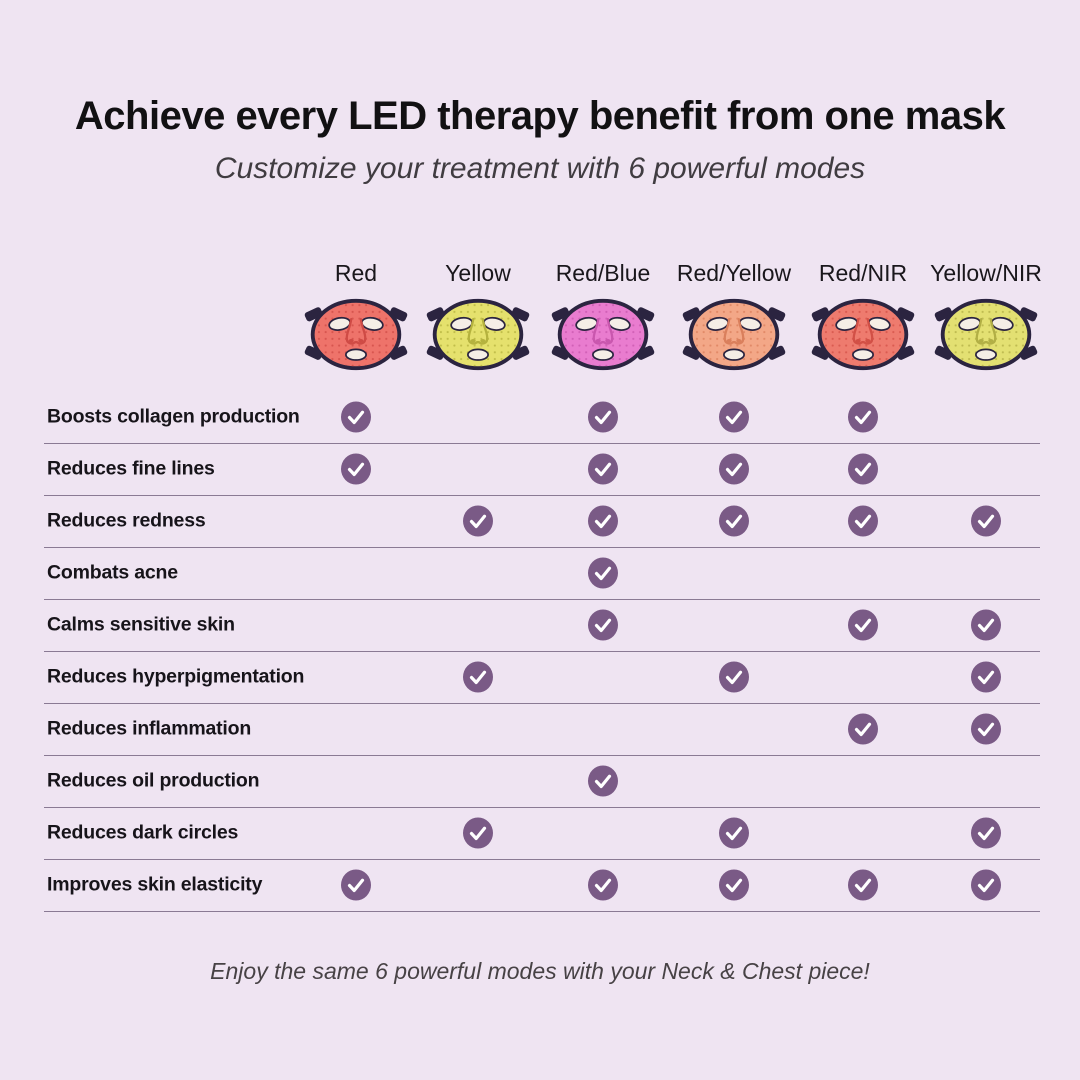 The height and width of the screenshot is (1080, 1080). What do you see at coordinates (131, 468) in the screenshot?
I see `benefit-label: Reduces fine lines` at bounding box center [131, 468].